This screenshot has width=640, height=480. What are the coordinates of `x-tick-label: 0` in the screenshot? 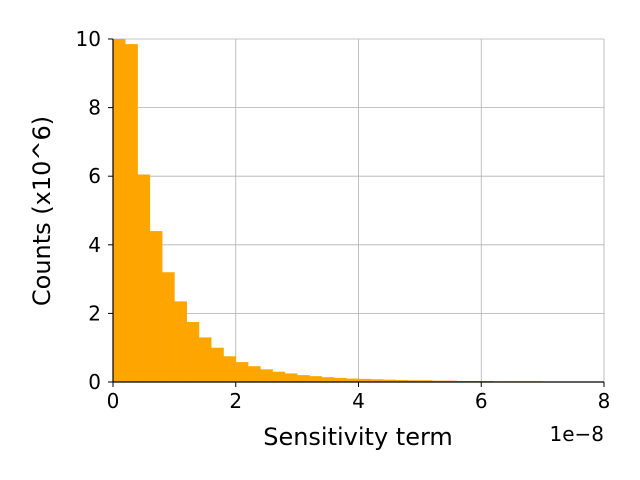 It's located at (113, 401).